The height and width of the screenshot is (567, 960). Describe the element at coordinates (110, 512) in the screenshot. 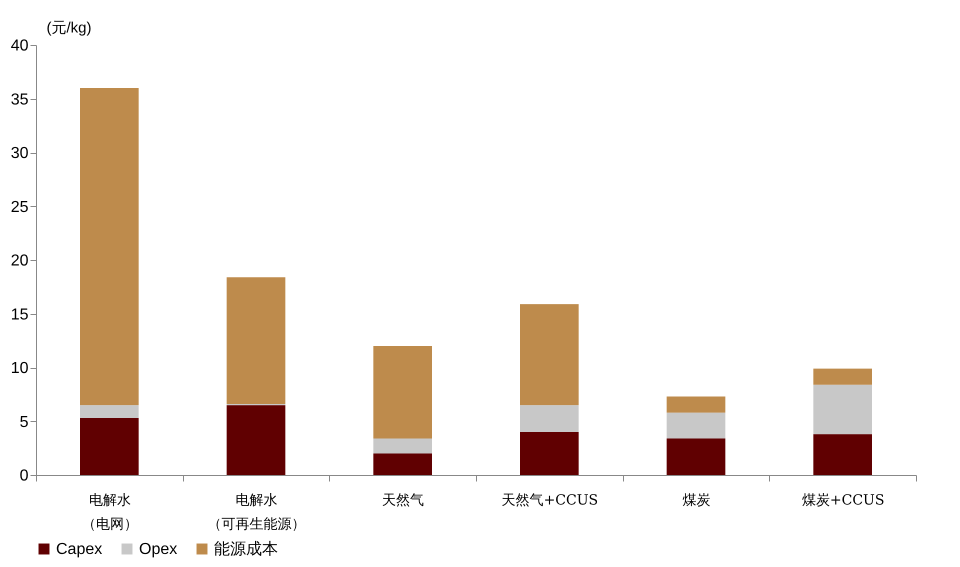

I see `x-tick-label: 电解水（电网）` at that location.